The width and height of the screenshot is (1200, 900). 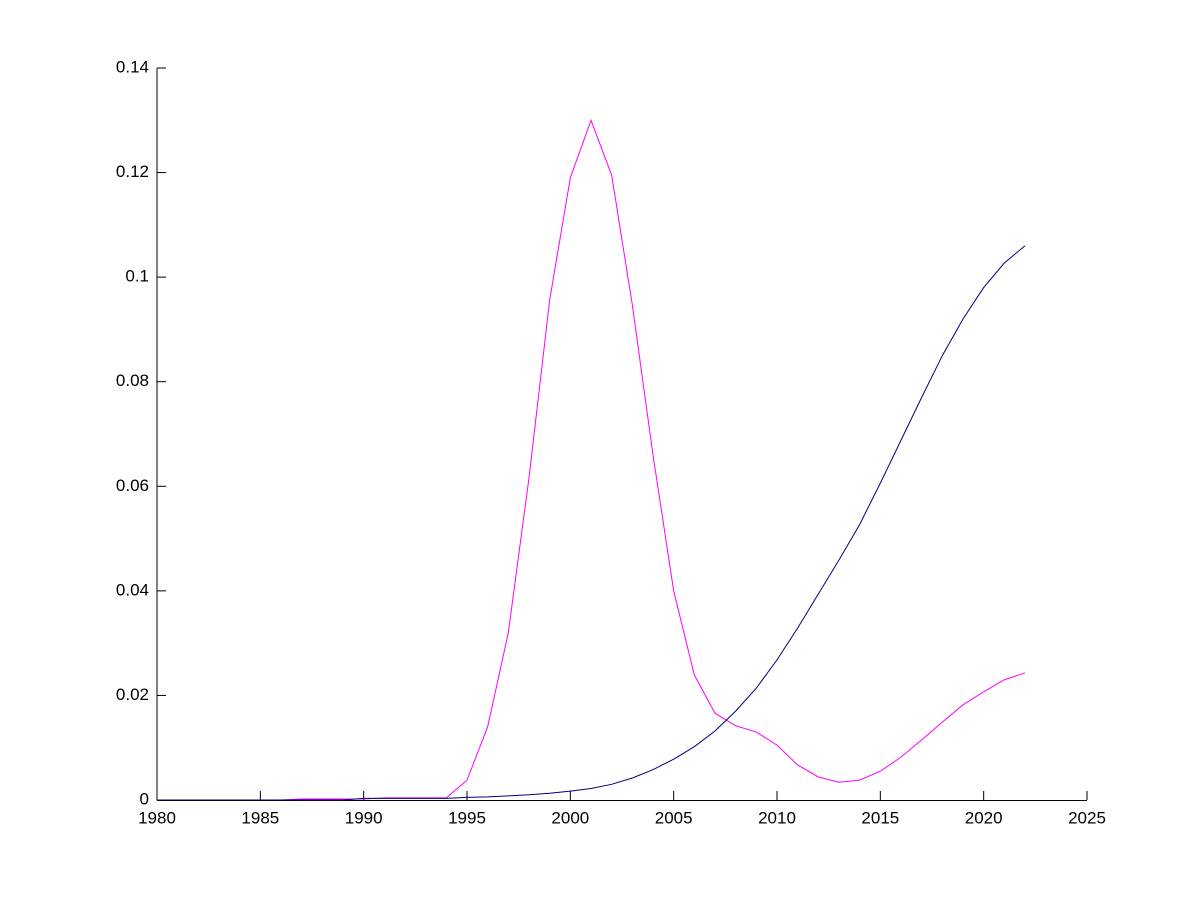 I want to click on x-tick-label: 2005, so click(x=674, y=817).